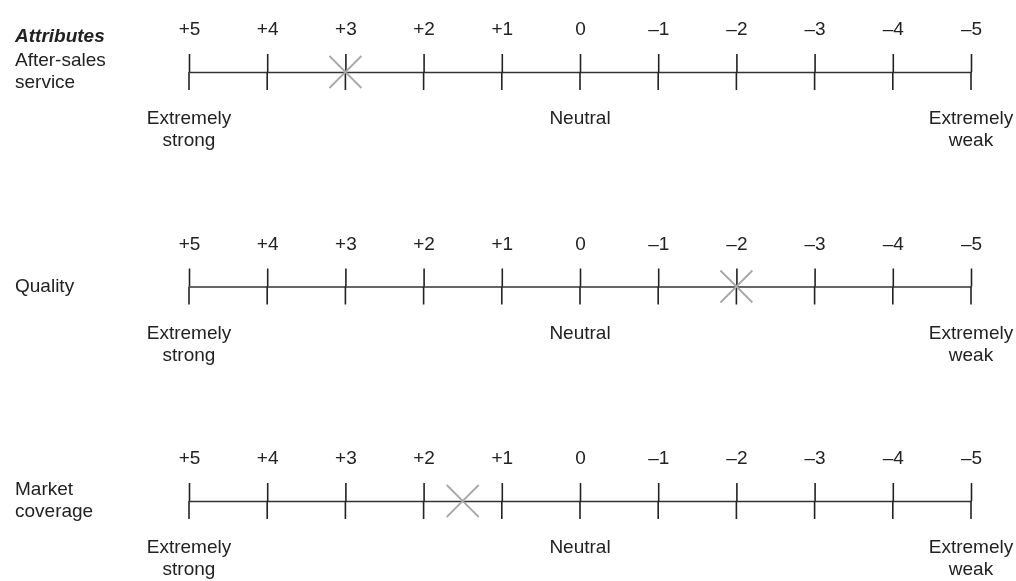  Describe the element at coordinates (580, 28) in the screenshot. I see `x-tick-label: 0` at that location.